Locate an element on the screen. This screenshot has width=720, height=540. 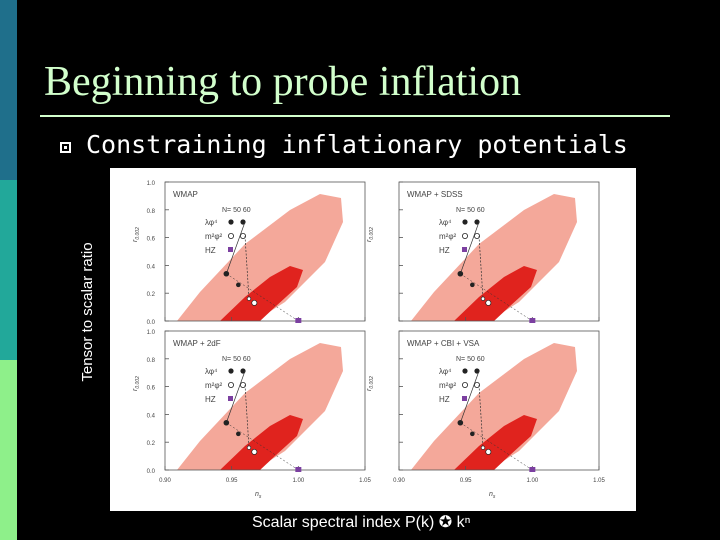
accent-bar-top is located at coordinates (8, 90).